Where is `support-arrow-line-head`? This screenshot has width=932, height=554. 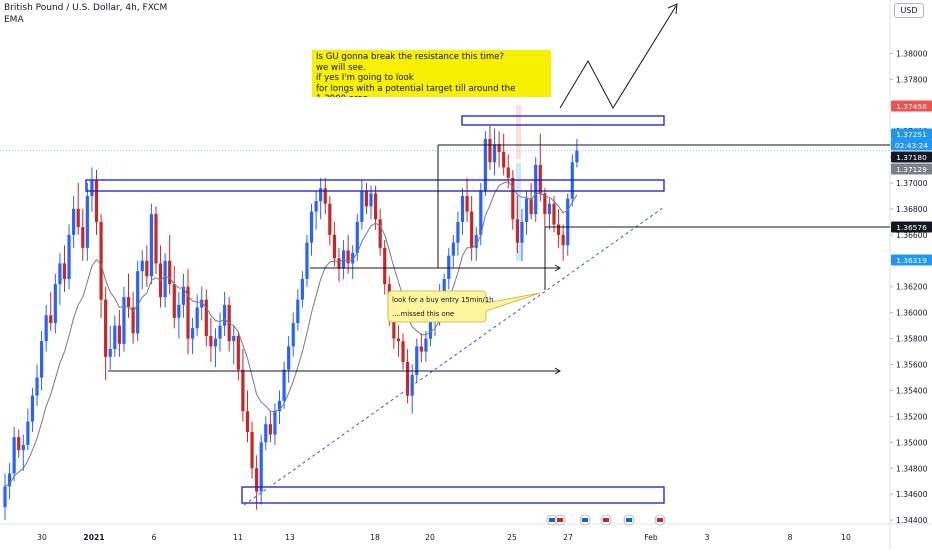 support-arrow-line-head is located at coordinates (557, 371).